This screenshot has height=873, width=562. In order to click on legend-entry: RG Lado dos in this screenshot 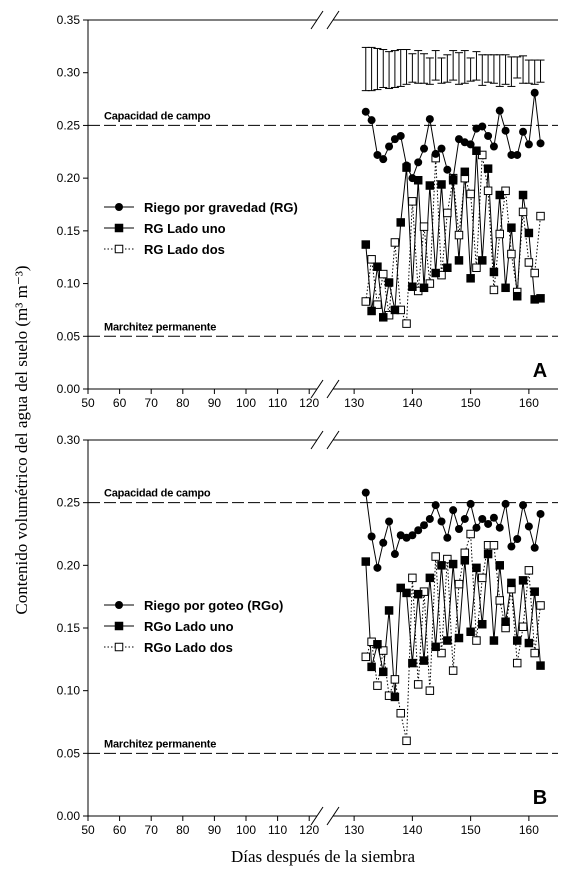, I will do `click(184, 249)`.